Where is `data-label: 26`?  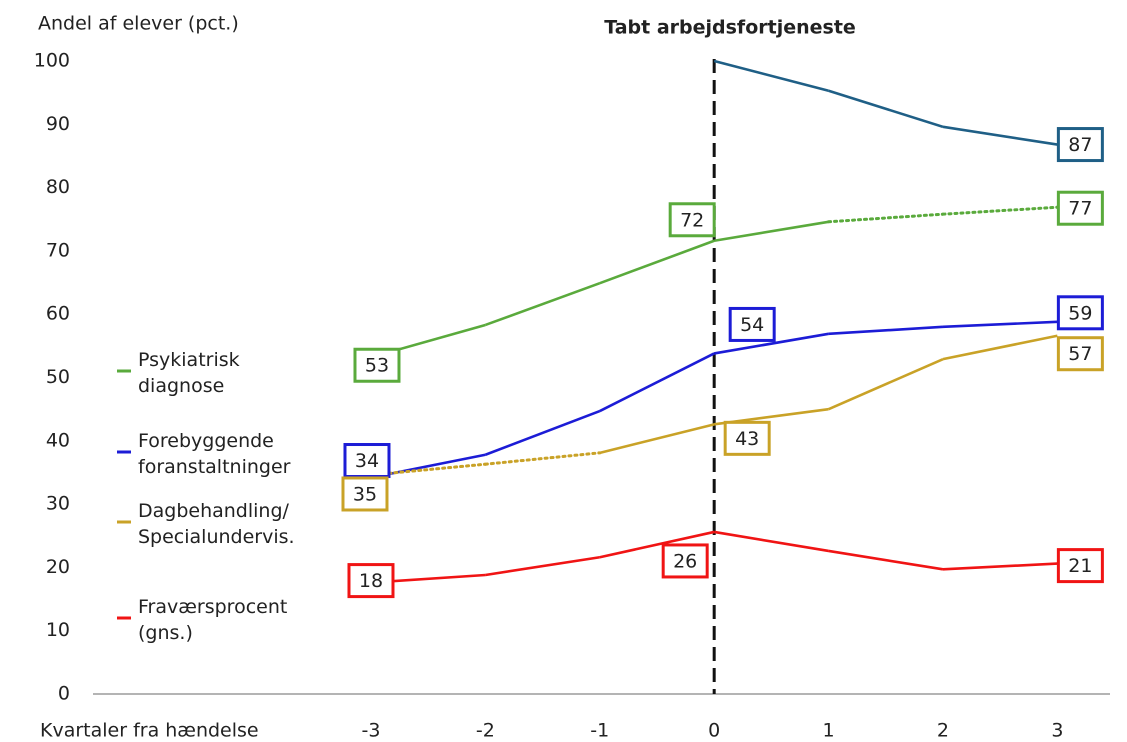 data-label: 26 is located at coordinates (685, 561).